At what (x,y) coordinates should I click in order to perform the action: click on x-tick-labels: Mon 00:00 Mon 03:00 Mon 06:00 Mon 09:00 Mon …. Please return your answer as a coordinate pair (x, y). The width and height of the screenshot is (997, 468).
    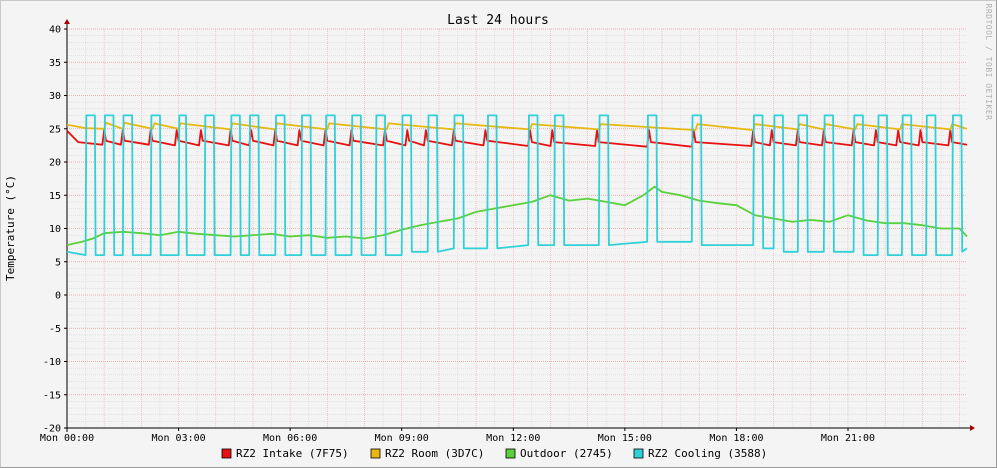
    Looking at the image, I should click on (457, 436).